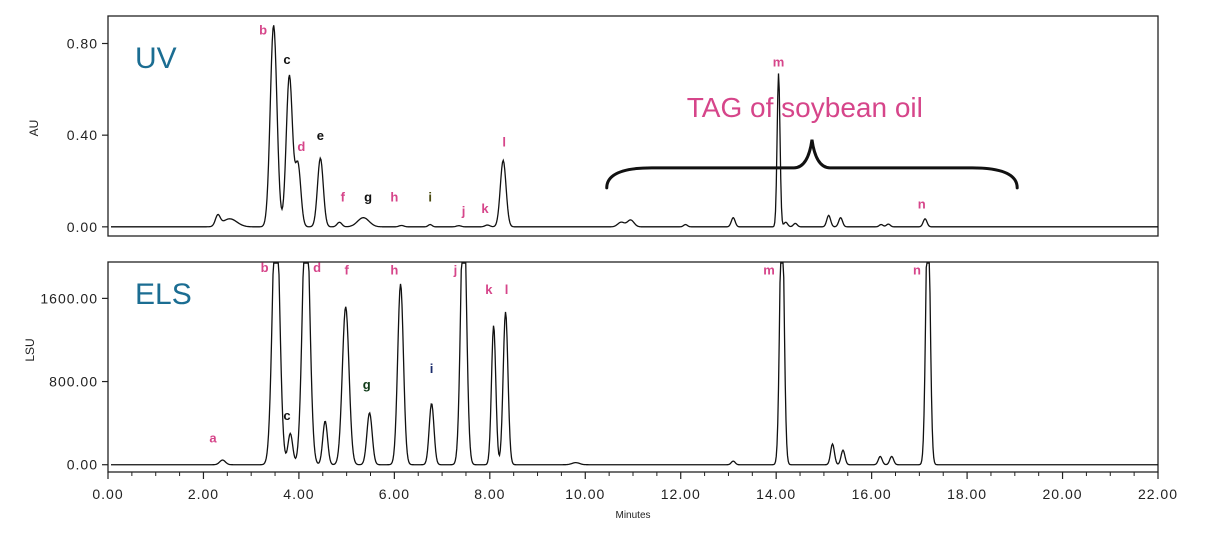 Image resolution: width=1208 pixels, height=539 pixels. Describe the element at coordinates (489, 289) in the screenshot. I see `els-peak-label-k: k` at that location.